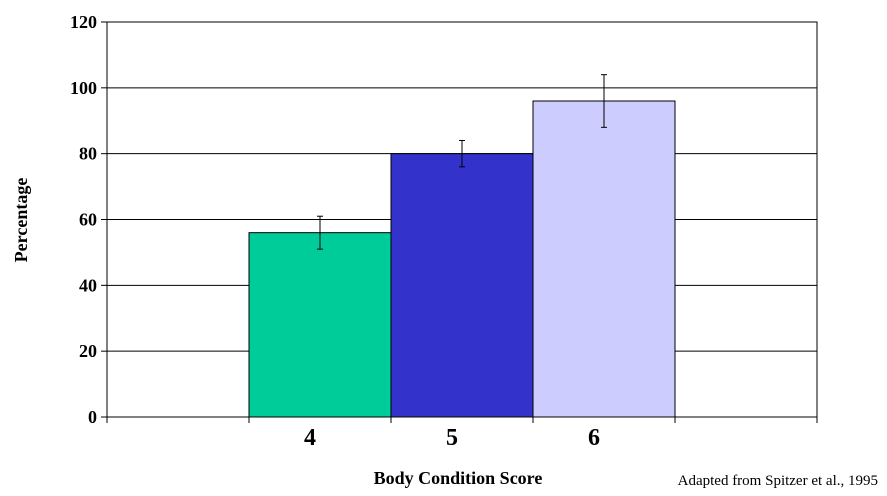  What do you see at coordinates (458, 478) in the screenshot?
I see `x-axis-title: Body Condition Score` at bounding box center [458, 478].